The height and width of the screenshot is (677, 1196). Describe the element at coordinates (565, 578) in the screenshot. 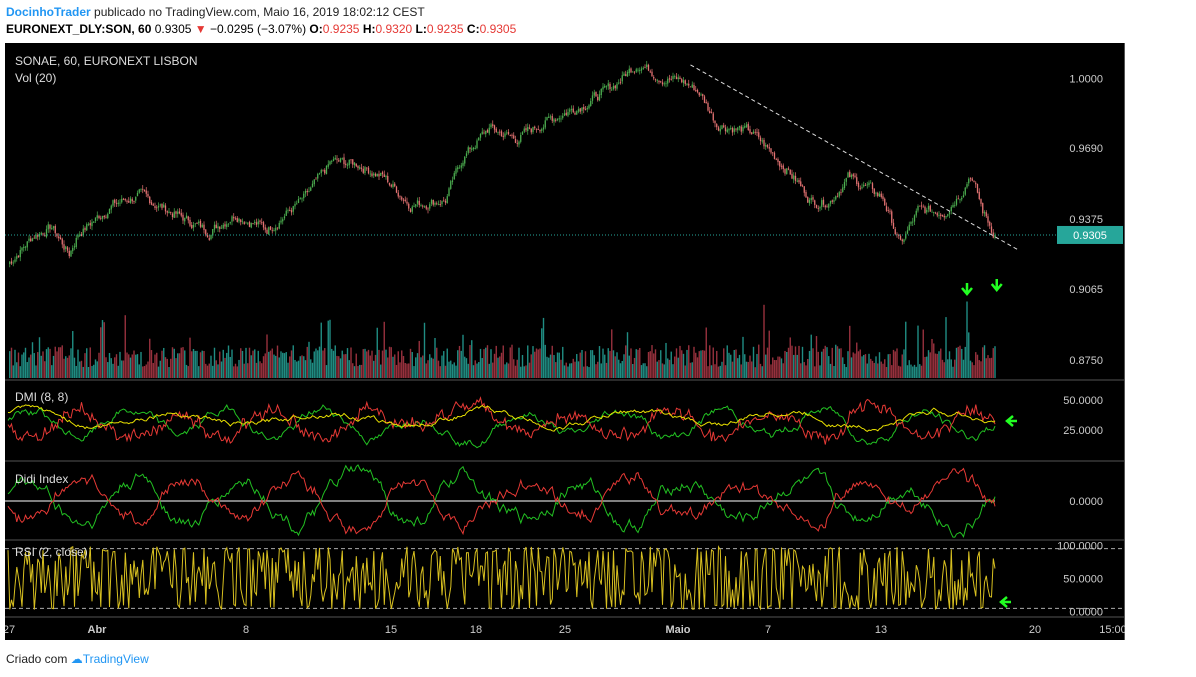

I see `rsi-pane` at that location.